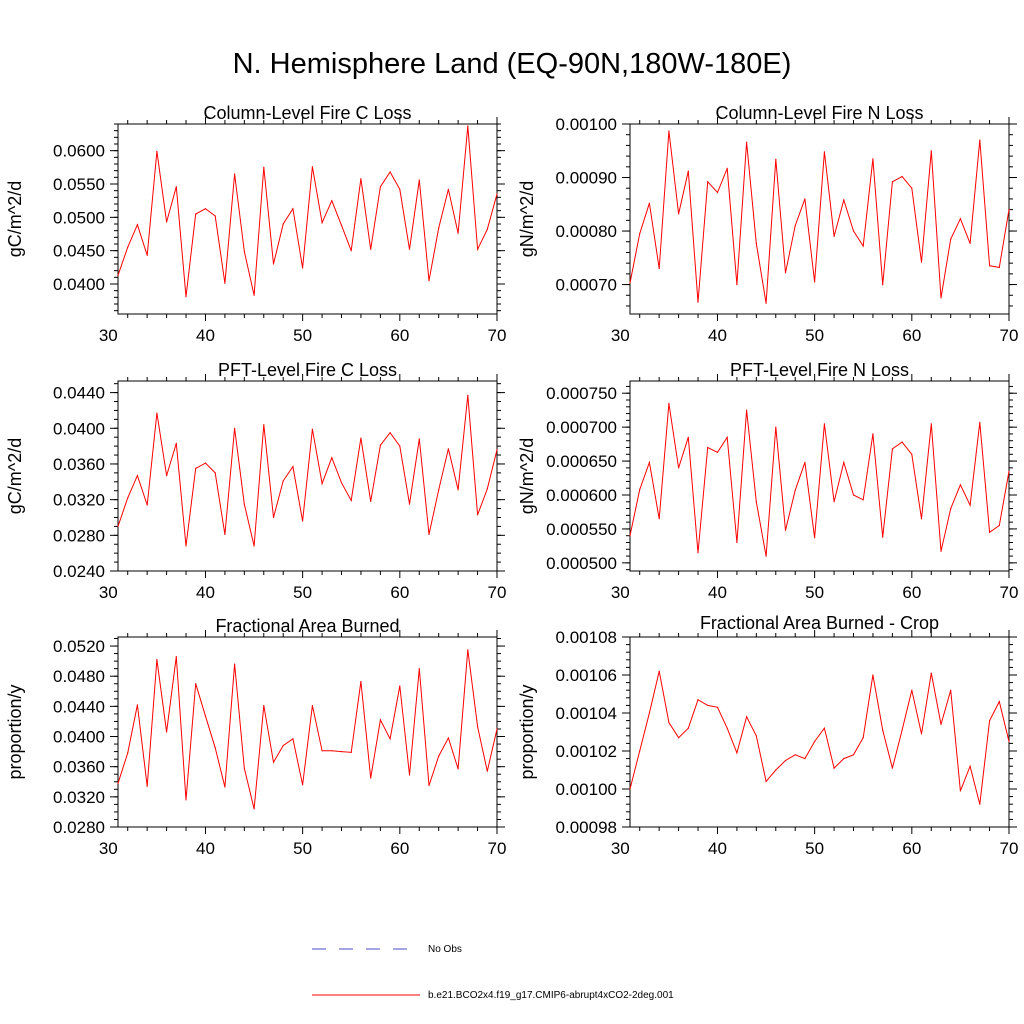 Image resolution: width=1024 pixels, height=1024 pixels. What do you see at coordinates (79, 737) in the screenshot?
I see `y-tick-label: 0.0400` at bounding box center [79, 737].